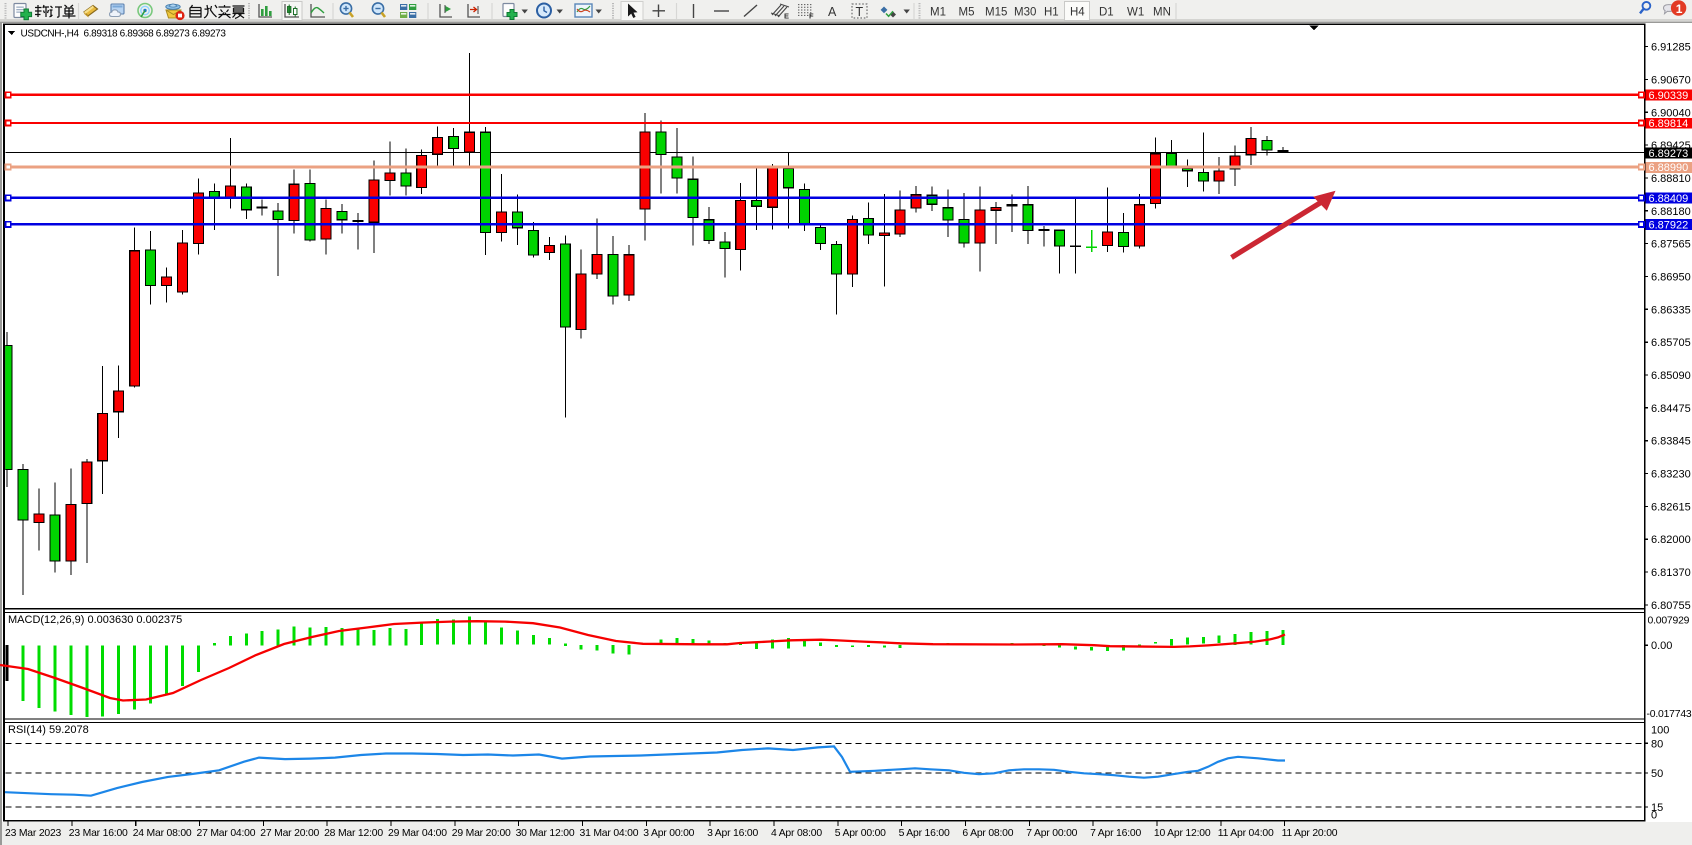 The image size is (1692, 845). Describe the element at coordinates (1671, 442) in the screenshot. I see `svg-text: 6.83845` at that location.